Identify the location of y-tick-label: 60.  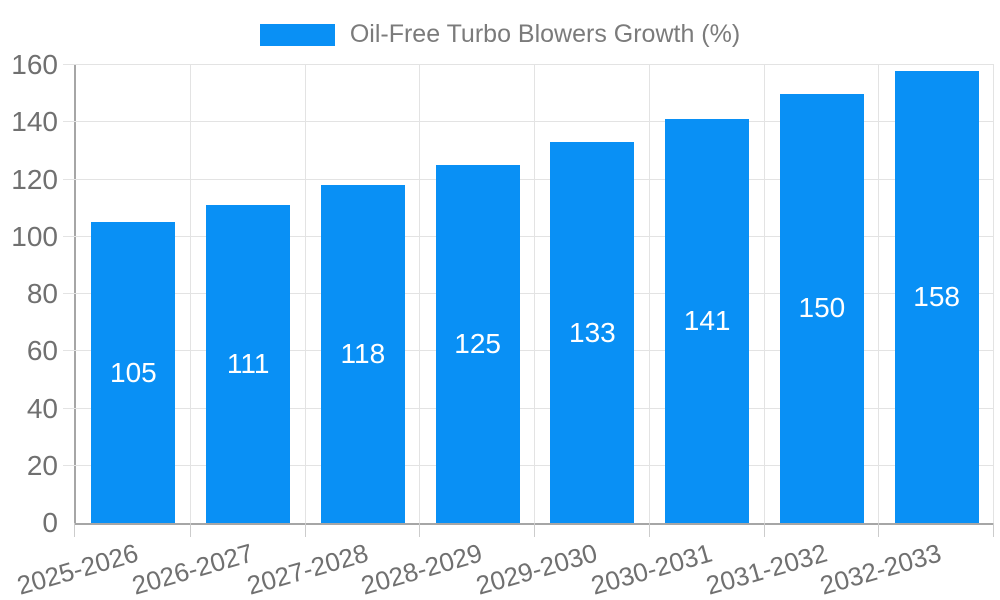
(42, 351).